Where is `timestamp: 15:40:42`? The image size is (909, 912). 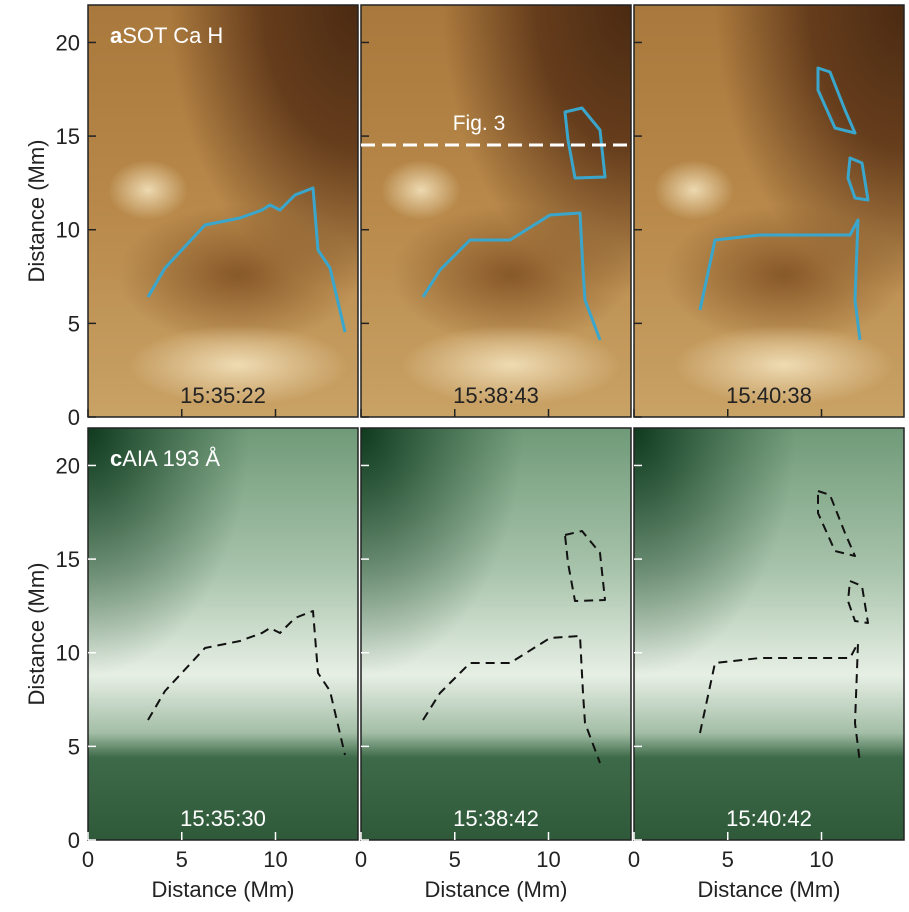 timestamp: 15:40:42 is located at coordinates (769, 818).